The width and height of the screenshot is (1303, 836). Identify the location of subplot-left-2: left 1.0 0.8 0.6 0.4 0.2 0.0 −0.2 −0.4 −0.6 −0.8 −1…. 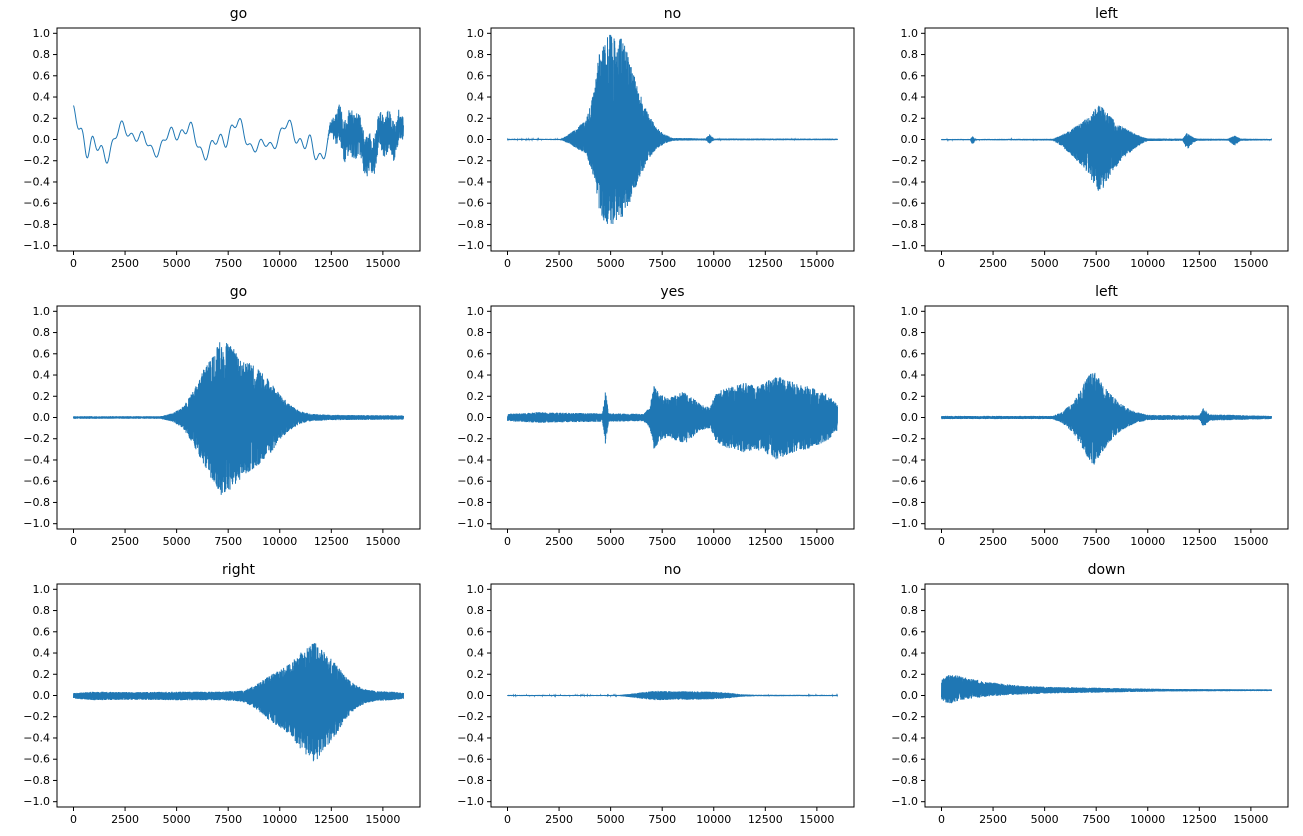
(1085, 139).